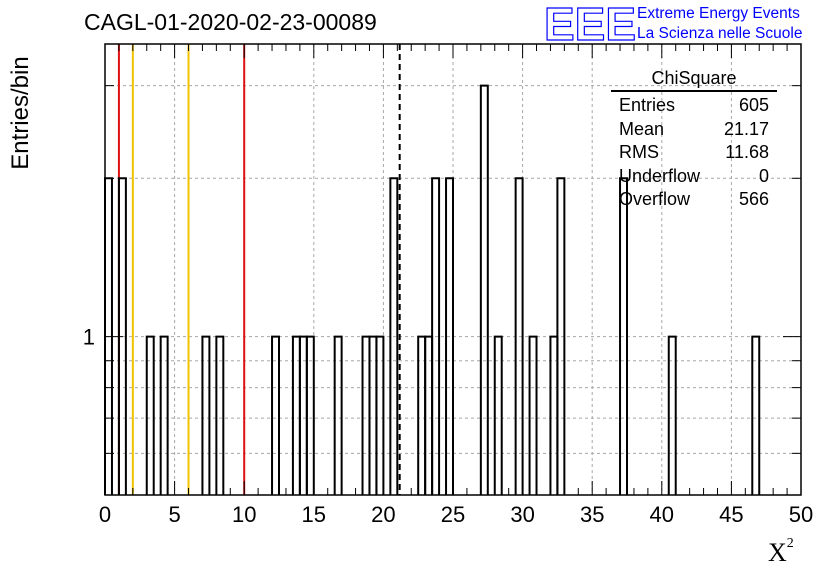  What do you see at coordinates (20, 113) in the screenshot?
I see `y-axis-label: Entries/bin` at bounding box center [20, 113].